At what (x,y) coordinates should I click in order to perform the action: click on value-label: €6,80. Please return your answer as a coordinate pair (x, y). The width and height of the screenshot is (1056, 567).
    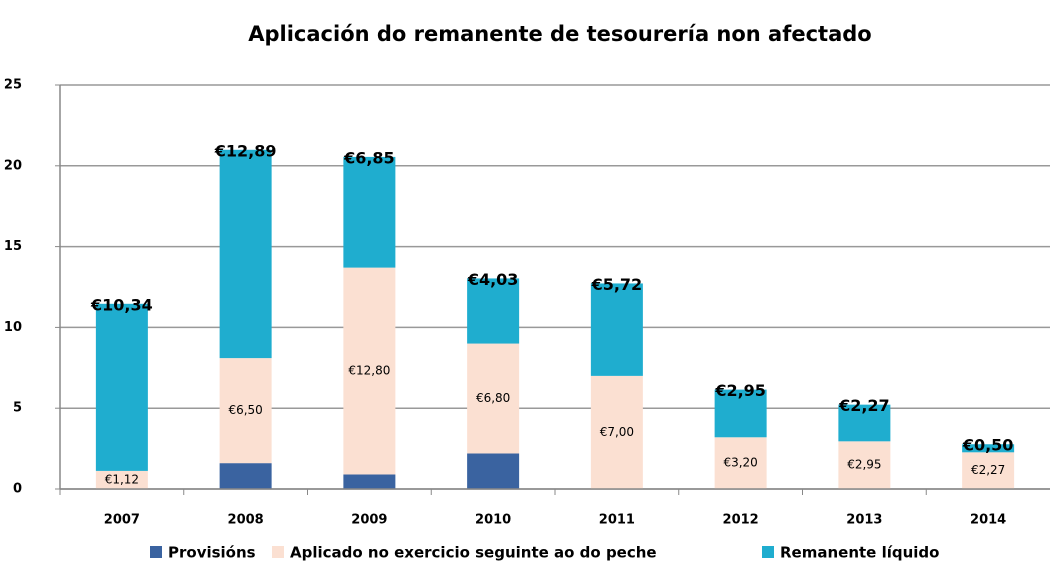
    Looking at the image, I should click on (493, 398).